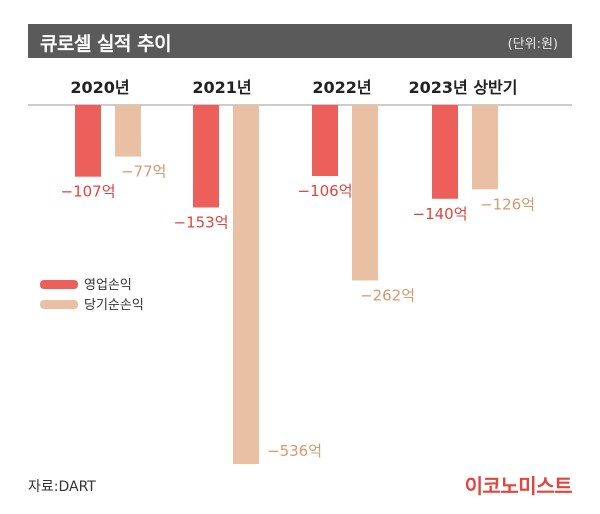 The height and width of the screenshot is (514, 600). Describe the element at coordinates (221, 87) in the screenshot. I see `category-label: 2021년` at that location.